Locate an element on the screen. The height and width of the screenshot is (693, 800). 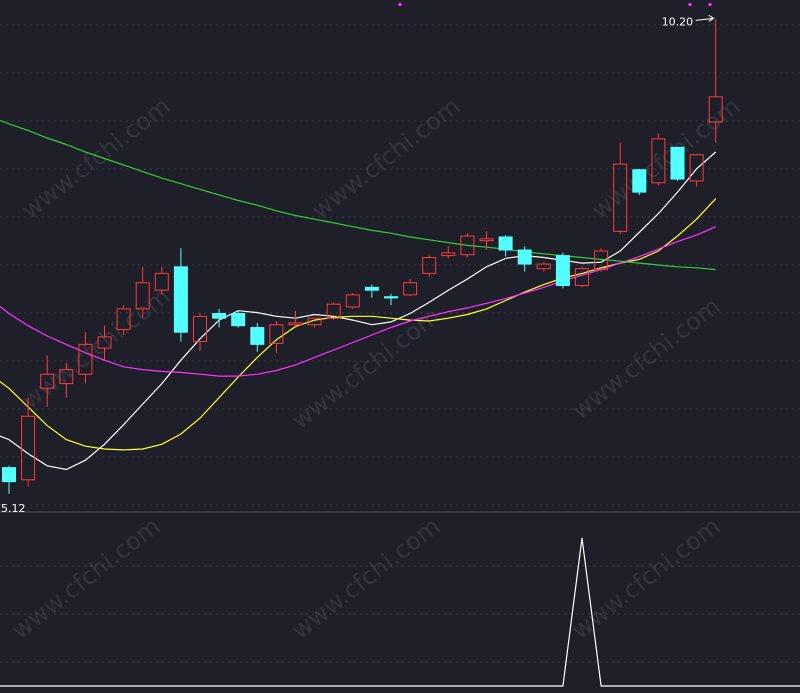
high-price-arrow is located at coordinates (705, 18).